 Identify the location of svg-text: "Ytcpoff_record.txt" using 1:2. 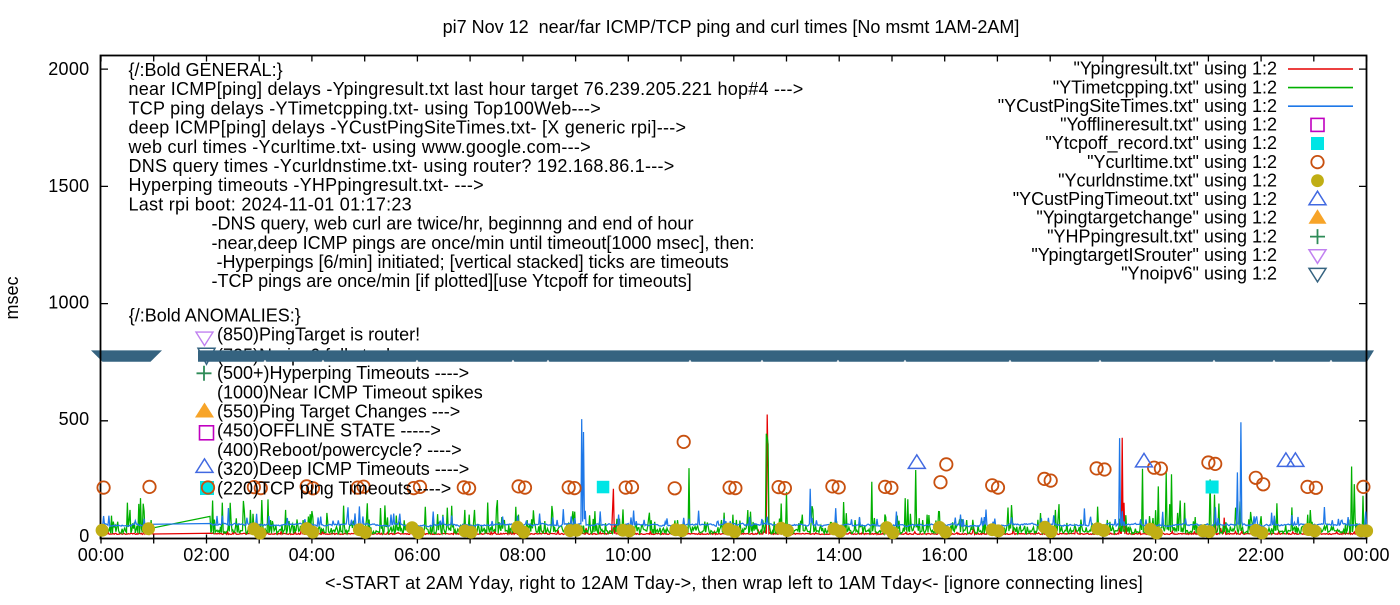
(1161, 143).